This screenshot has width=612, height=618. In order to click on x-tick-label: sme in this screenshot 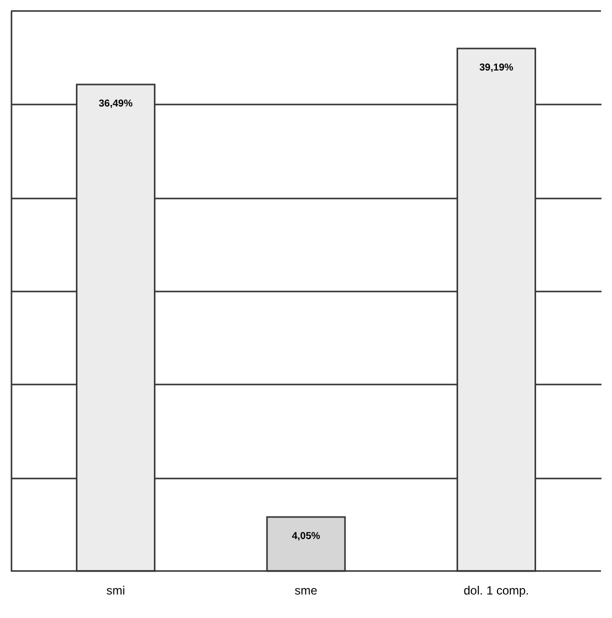, I will do `click(306, 591)`.